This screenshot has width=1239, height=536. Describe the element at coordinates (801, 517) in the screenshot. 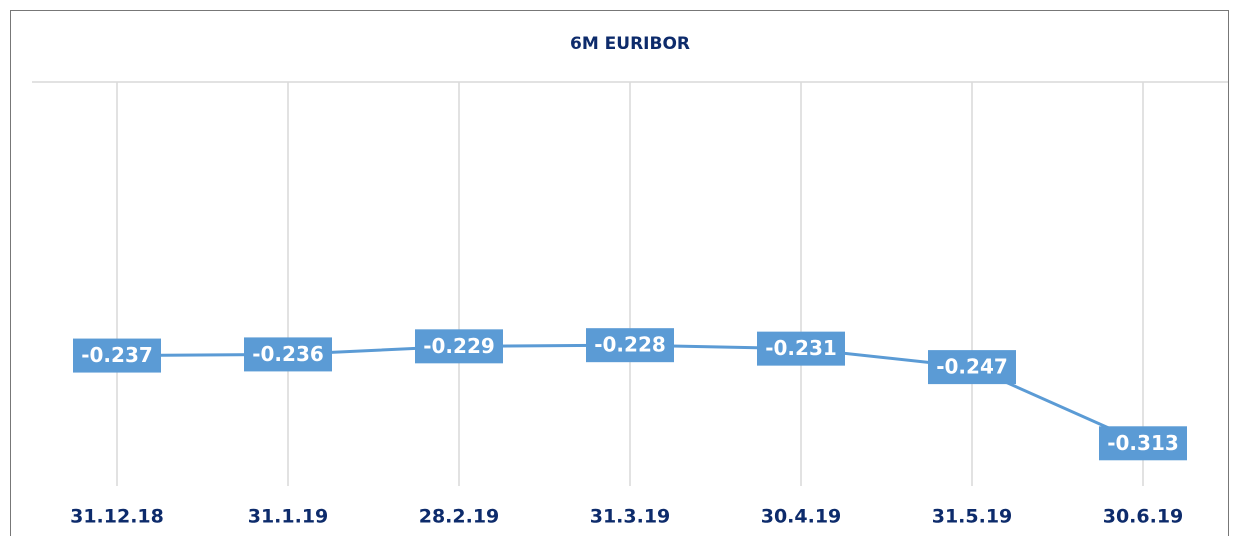

I see `x-tick-label: 30.4.19` at that location.